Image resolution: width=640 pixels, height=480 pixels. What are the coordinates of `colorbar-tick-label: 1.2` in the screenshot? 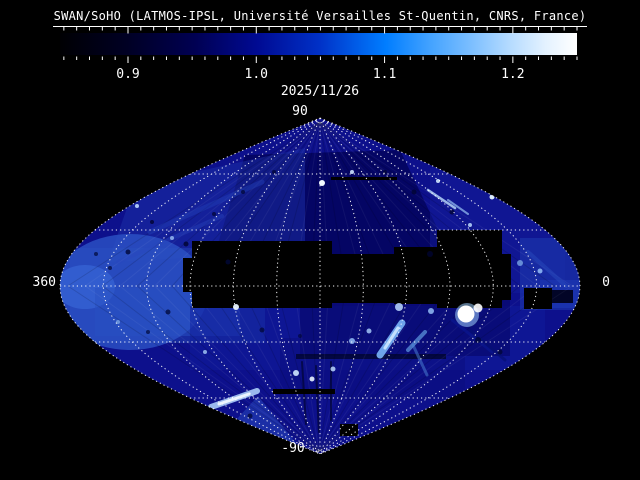 It's located at (512, 74).